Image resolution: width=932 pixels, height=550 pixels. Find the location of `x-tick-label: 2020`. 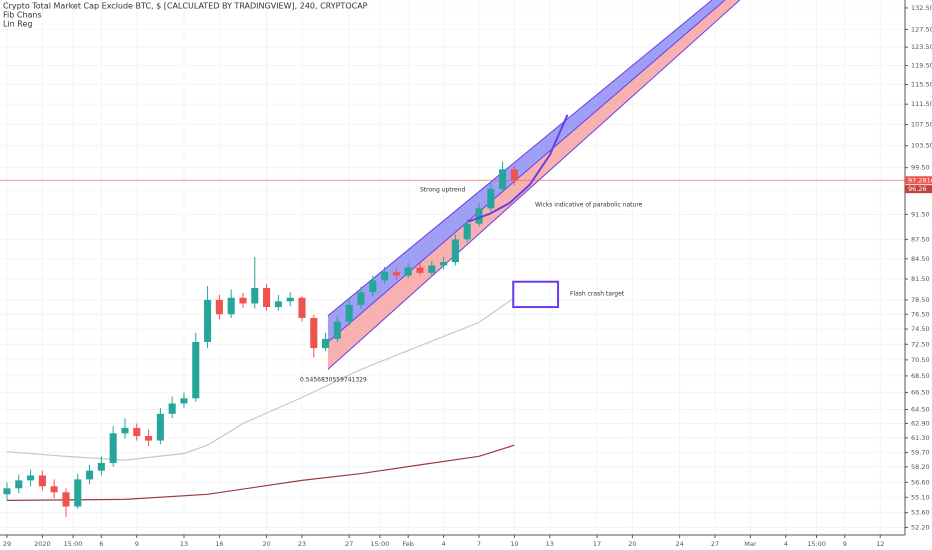

x-tick-label: 2020 is located at coordinates (42, 544).